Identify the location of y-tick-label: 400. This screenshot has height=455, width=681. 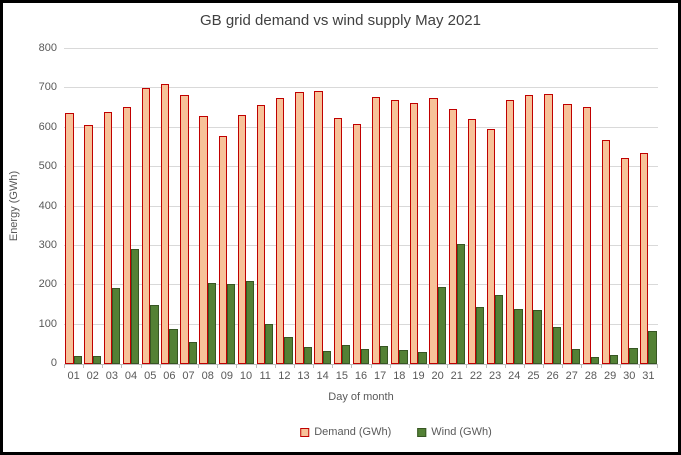
(47, 205).